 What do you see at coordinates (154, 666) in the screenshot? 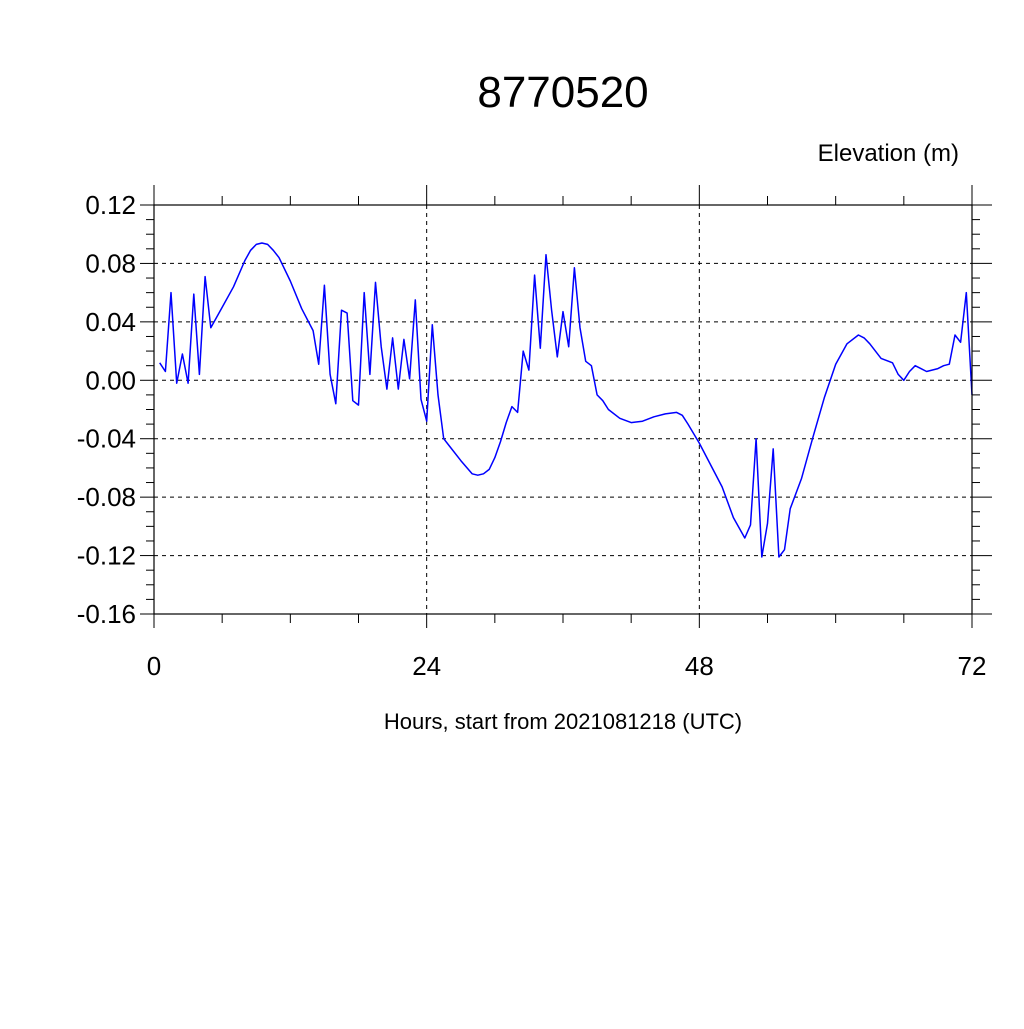
I see `x-tick-label: 0` at bounding box center [154, 666].